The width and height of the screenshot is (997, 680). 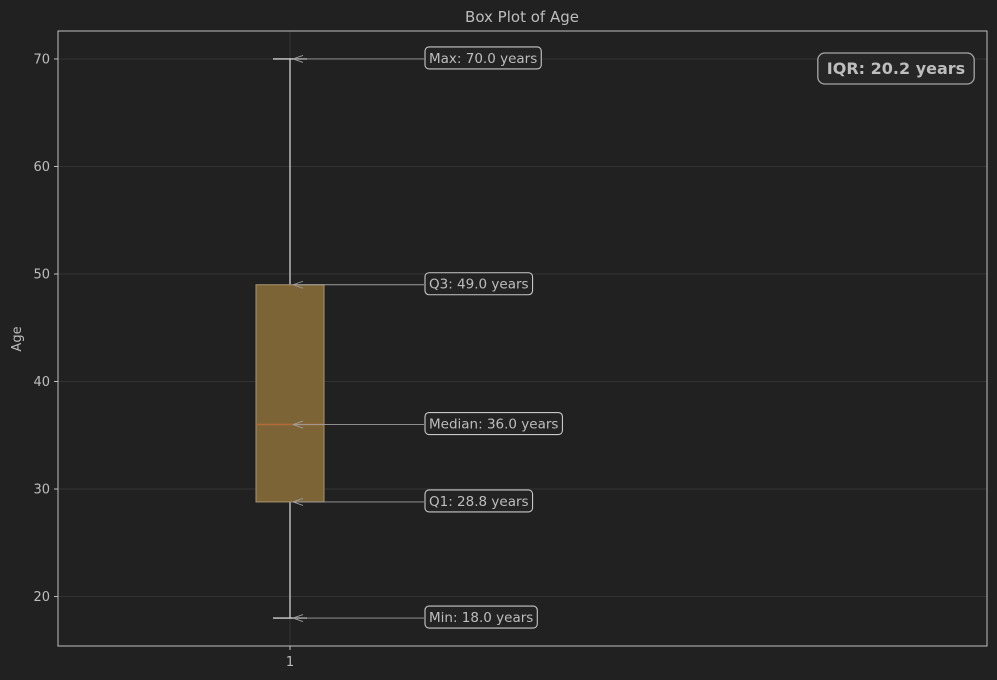 I want to click on annotation-label-q3: Q3: 49.0 years, so click(x=479, y=285).